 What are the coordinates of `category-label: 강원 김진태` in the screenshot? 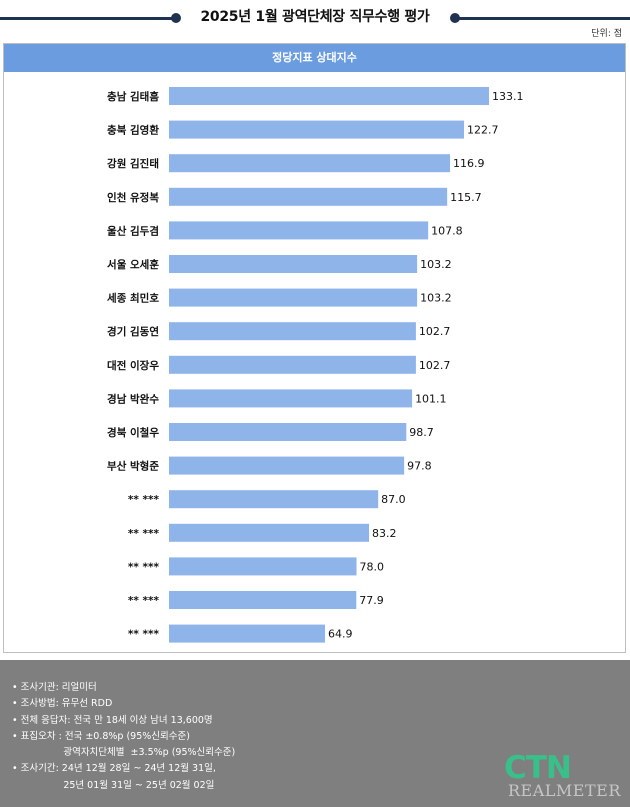 It's located at (133, 163).